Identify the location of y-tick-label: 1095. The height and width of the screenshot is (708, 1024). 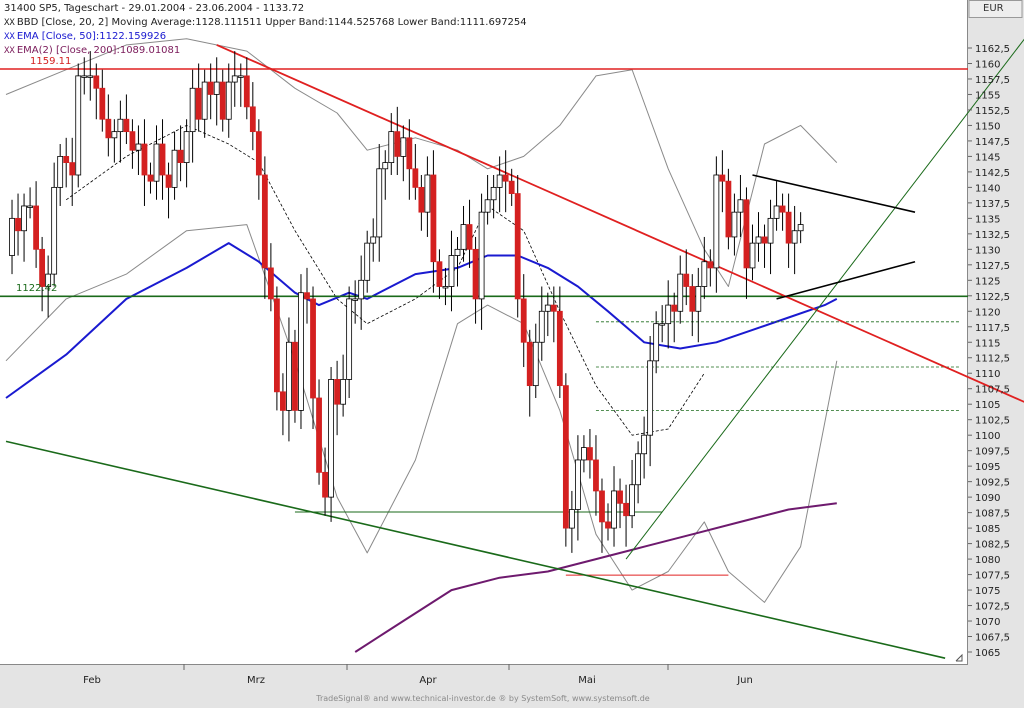
(987, 467).